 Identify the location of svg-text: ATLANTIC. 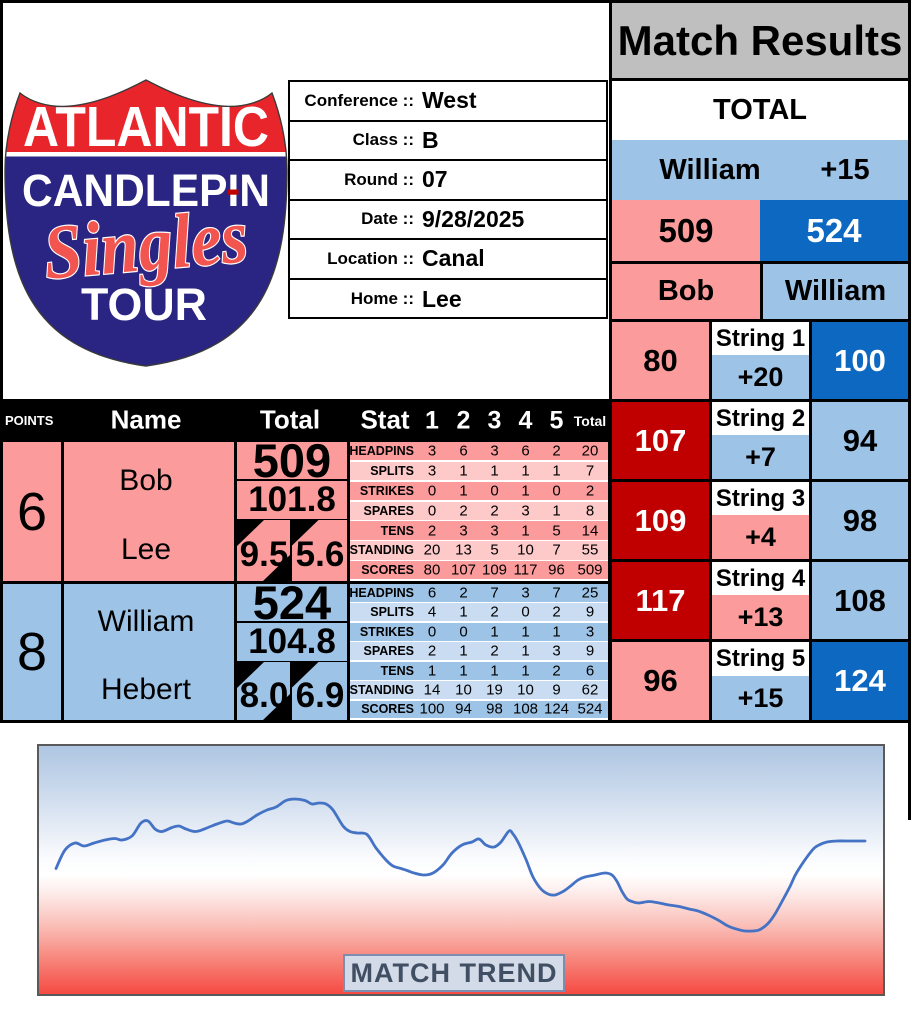
(146, 127).